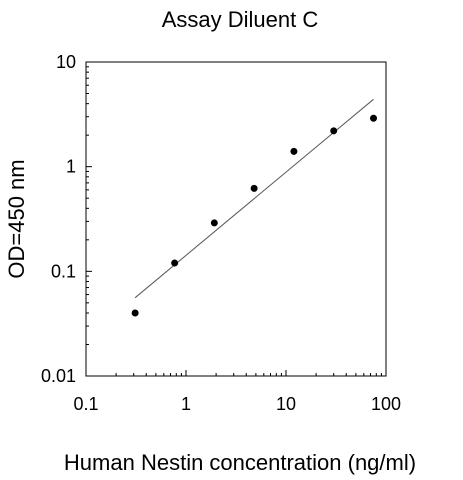 This screenshot has width=463, height=480. Describe the element at coordinates (66, 219) in the screenshot. I see `y-axis: 0.01 0.1 1 10` at that location.